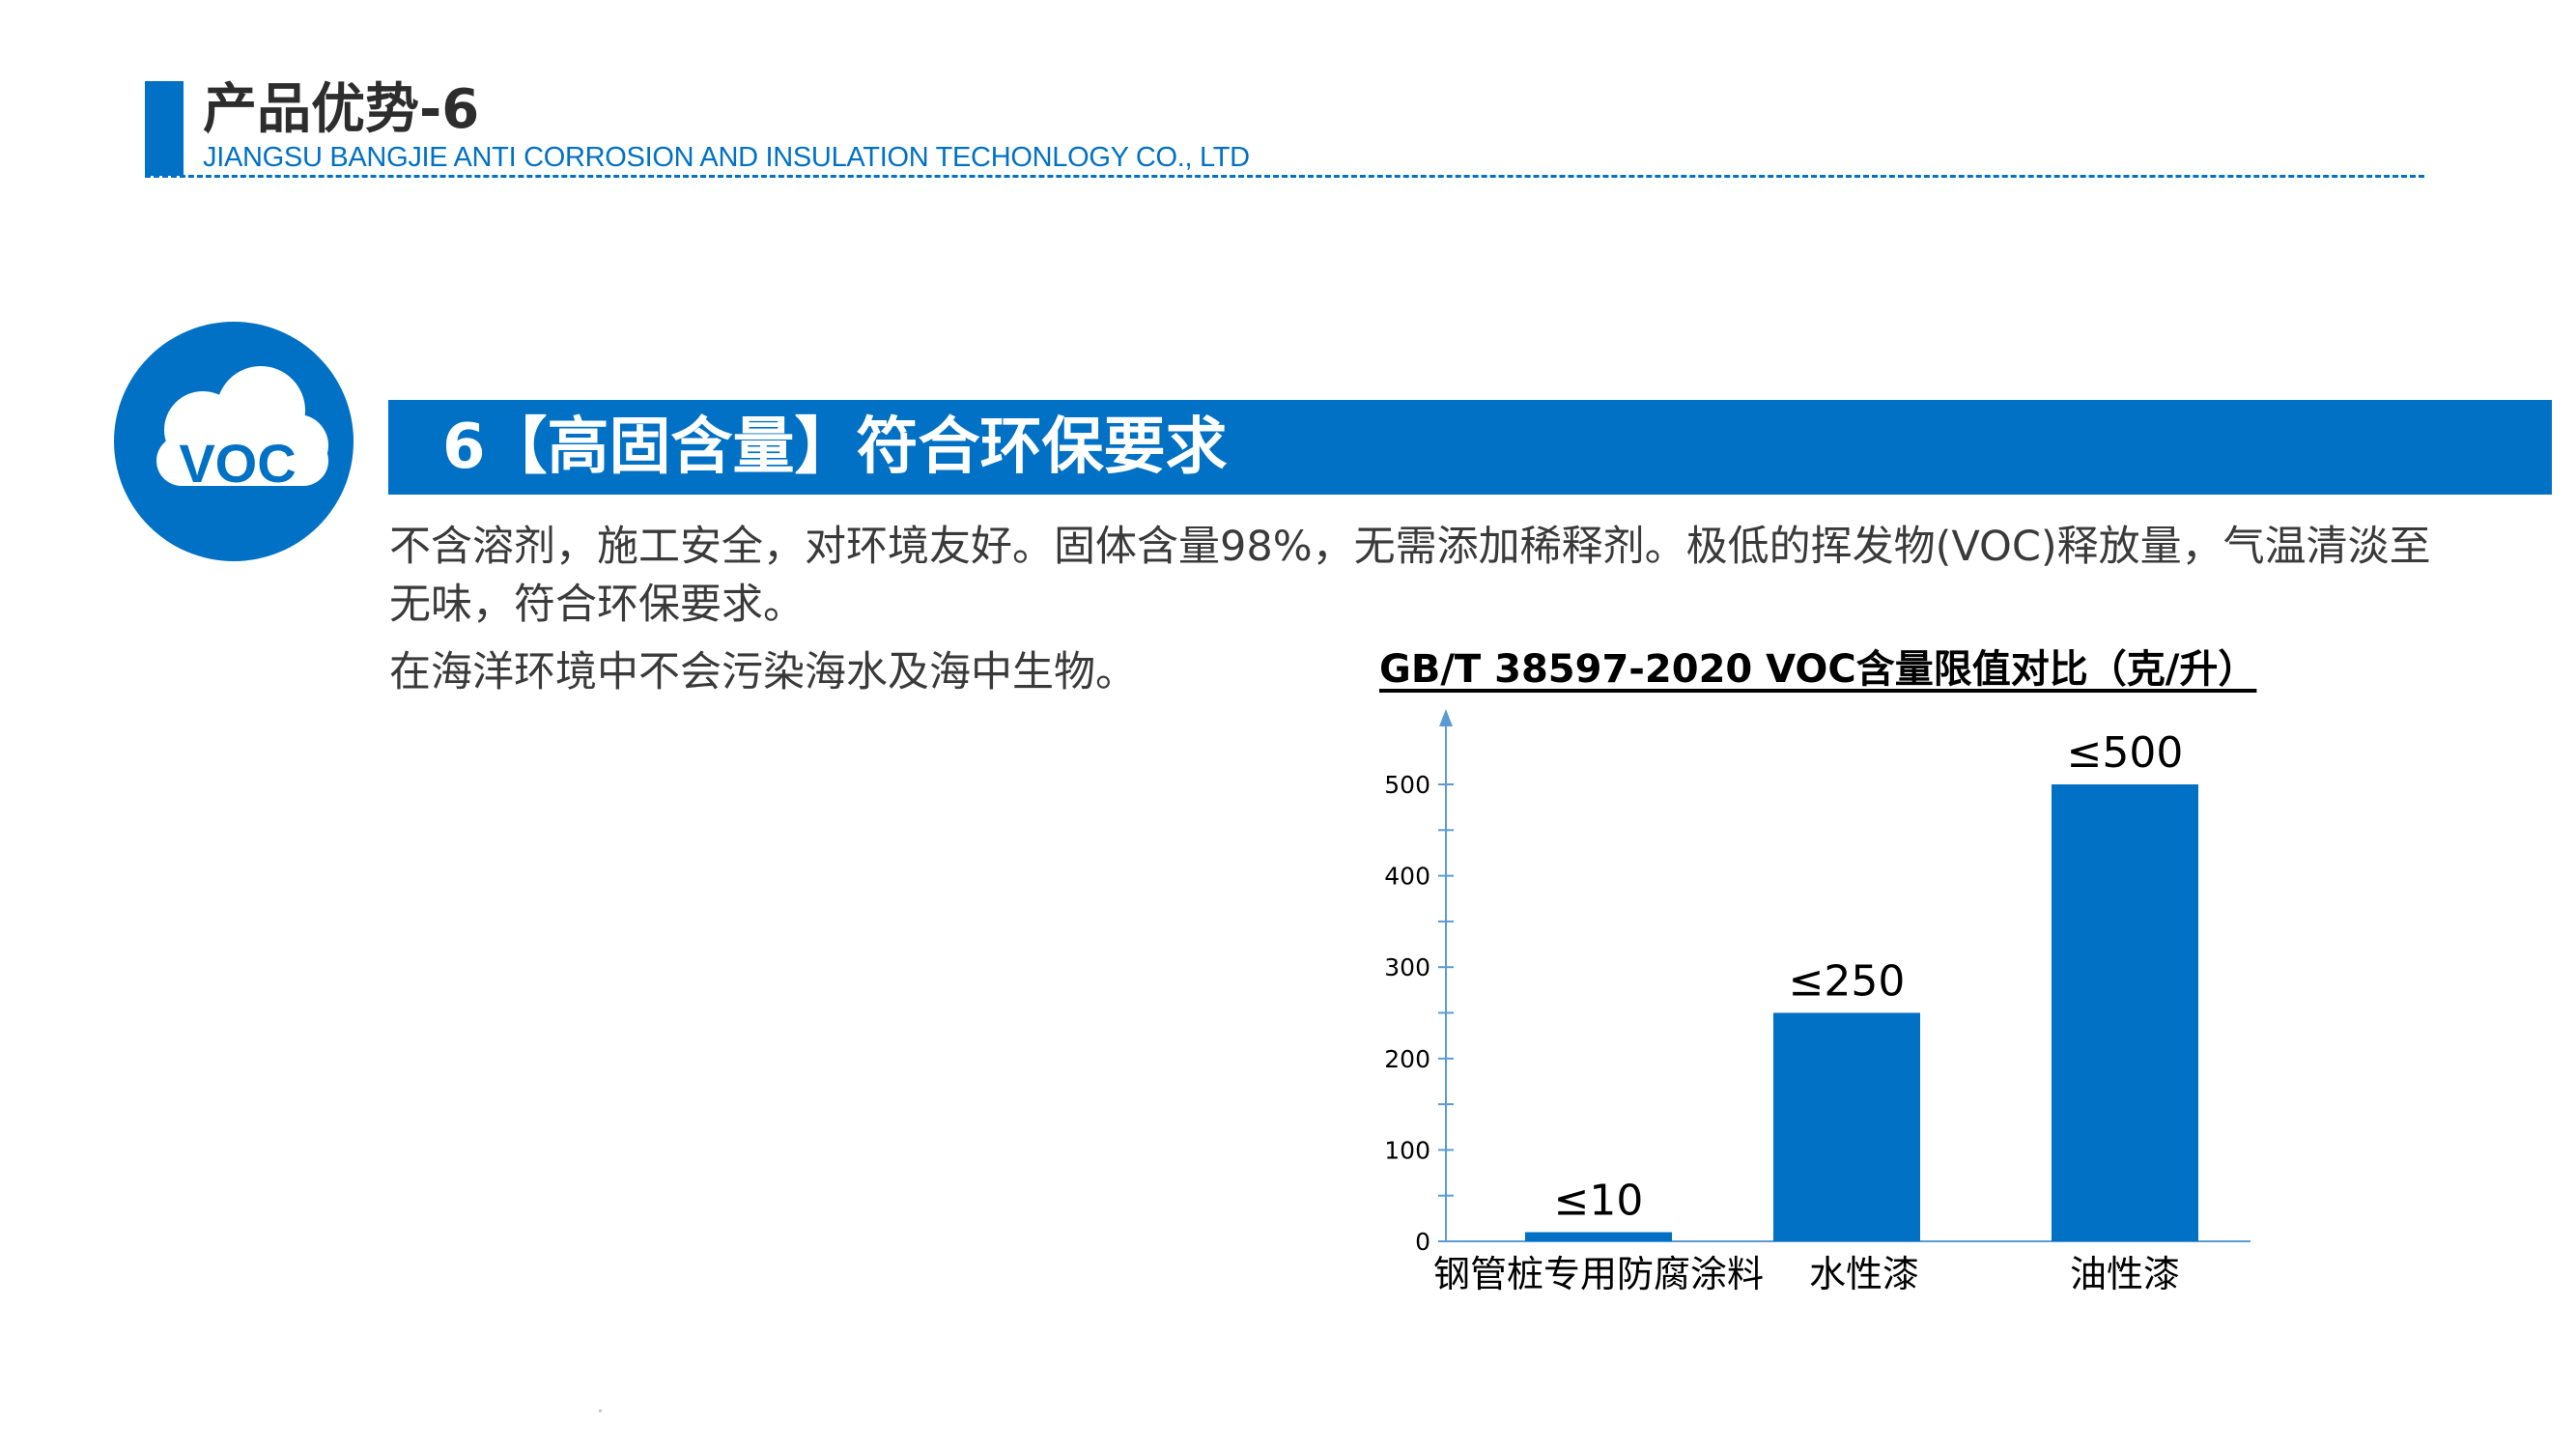  I want to click on category-label-3: 油性漆, so click(2125, 1274).